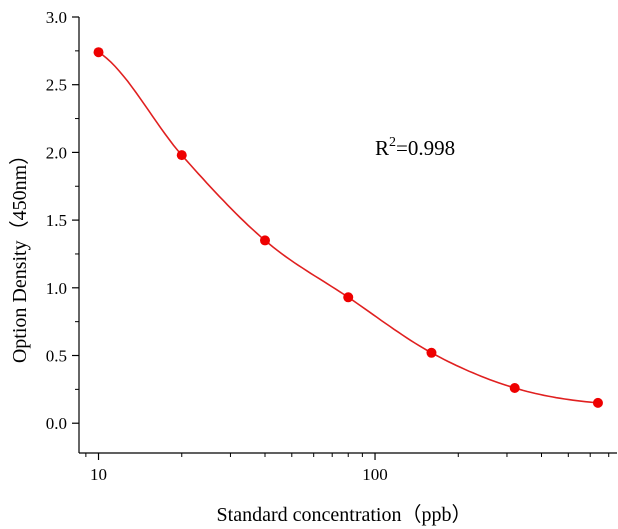 This screenshot has width=618, height=529. What do you see at coordinates (56, 152) in the screenshot?
I see `y-tick-label: 2.0` at bounding box center [56, 152].